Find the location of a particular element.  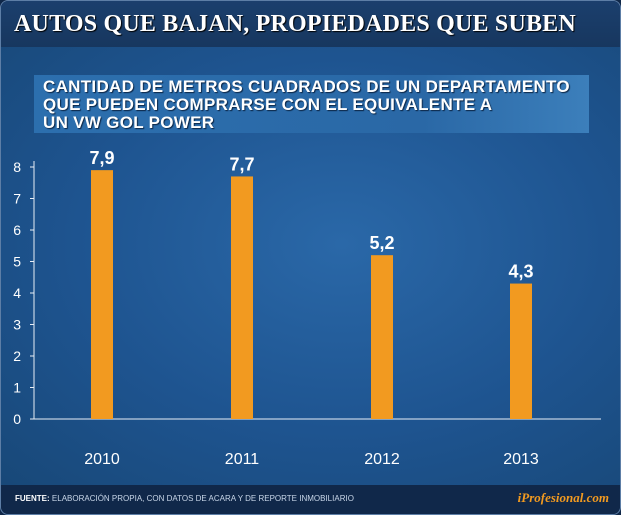

y-tick-label: 4 is located at coordinates (17, 293).